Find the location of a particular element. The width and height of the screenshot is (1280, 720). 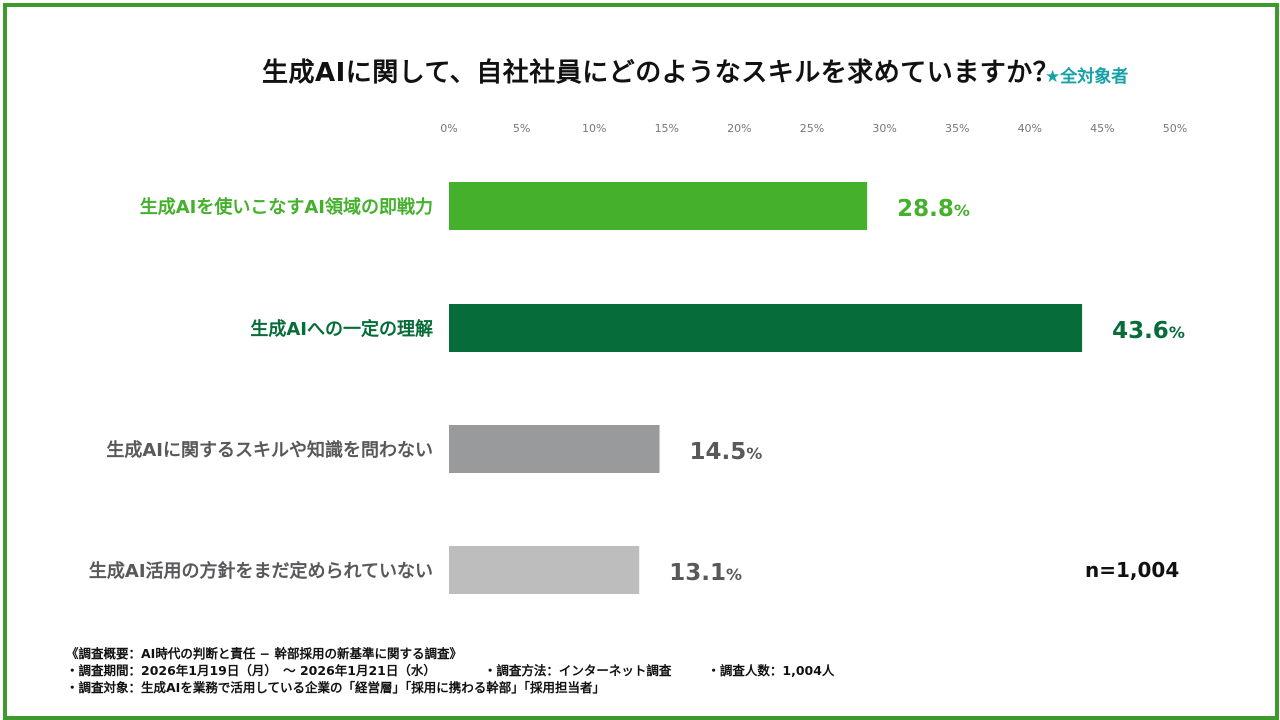

category-label: 生成AIへの一定の理解 is located at coordinates (341, 329).